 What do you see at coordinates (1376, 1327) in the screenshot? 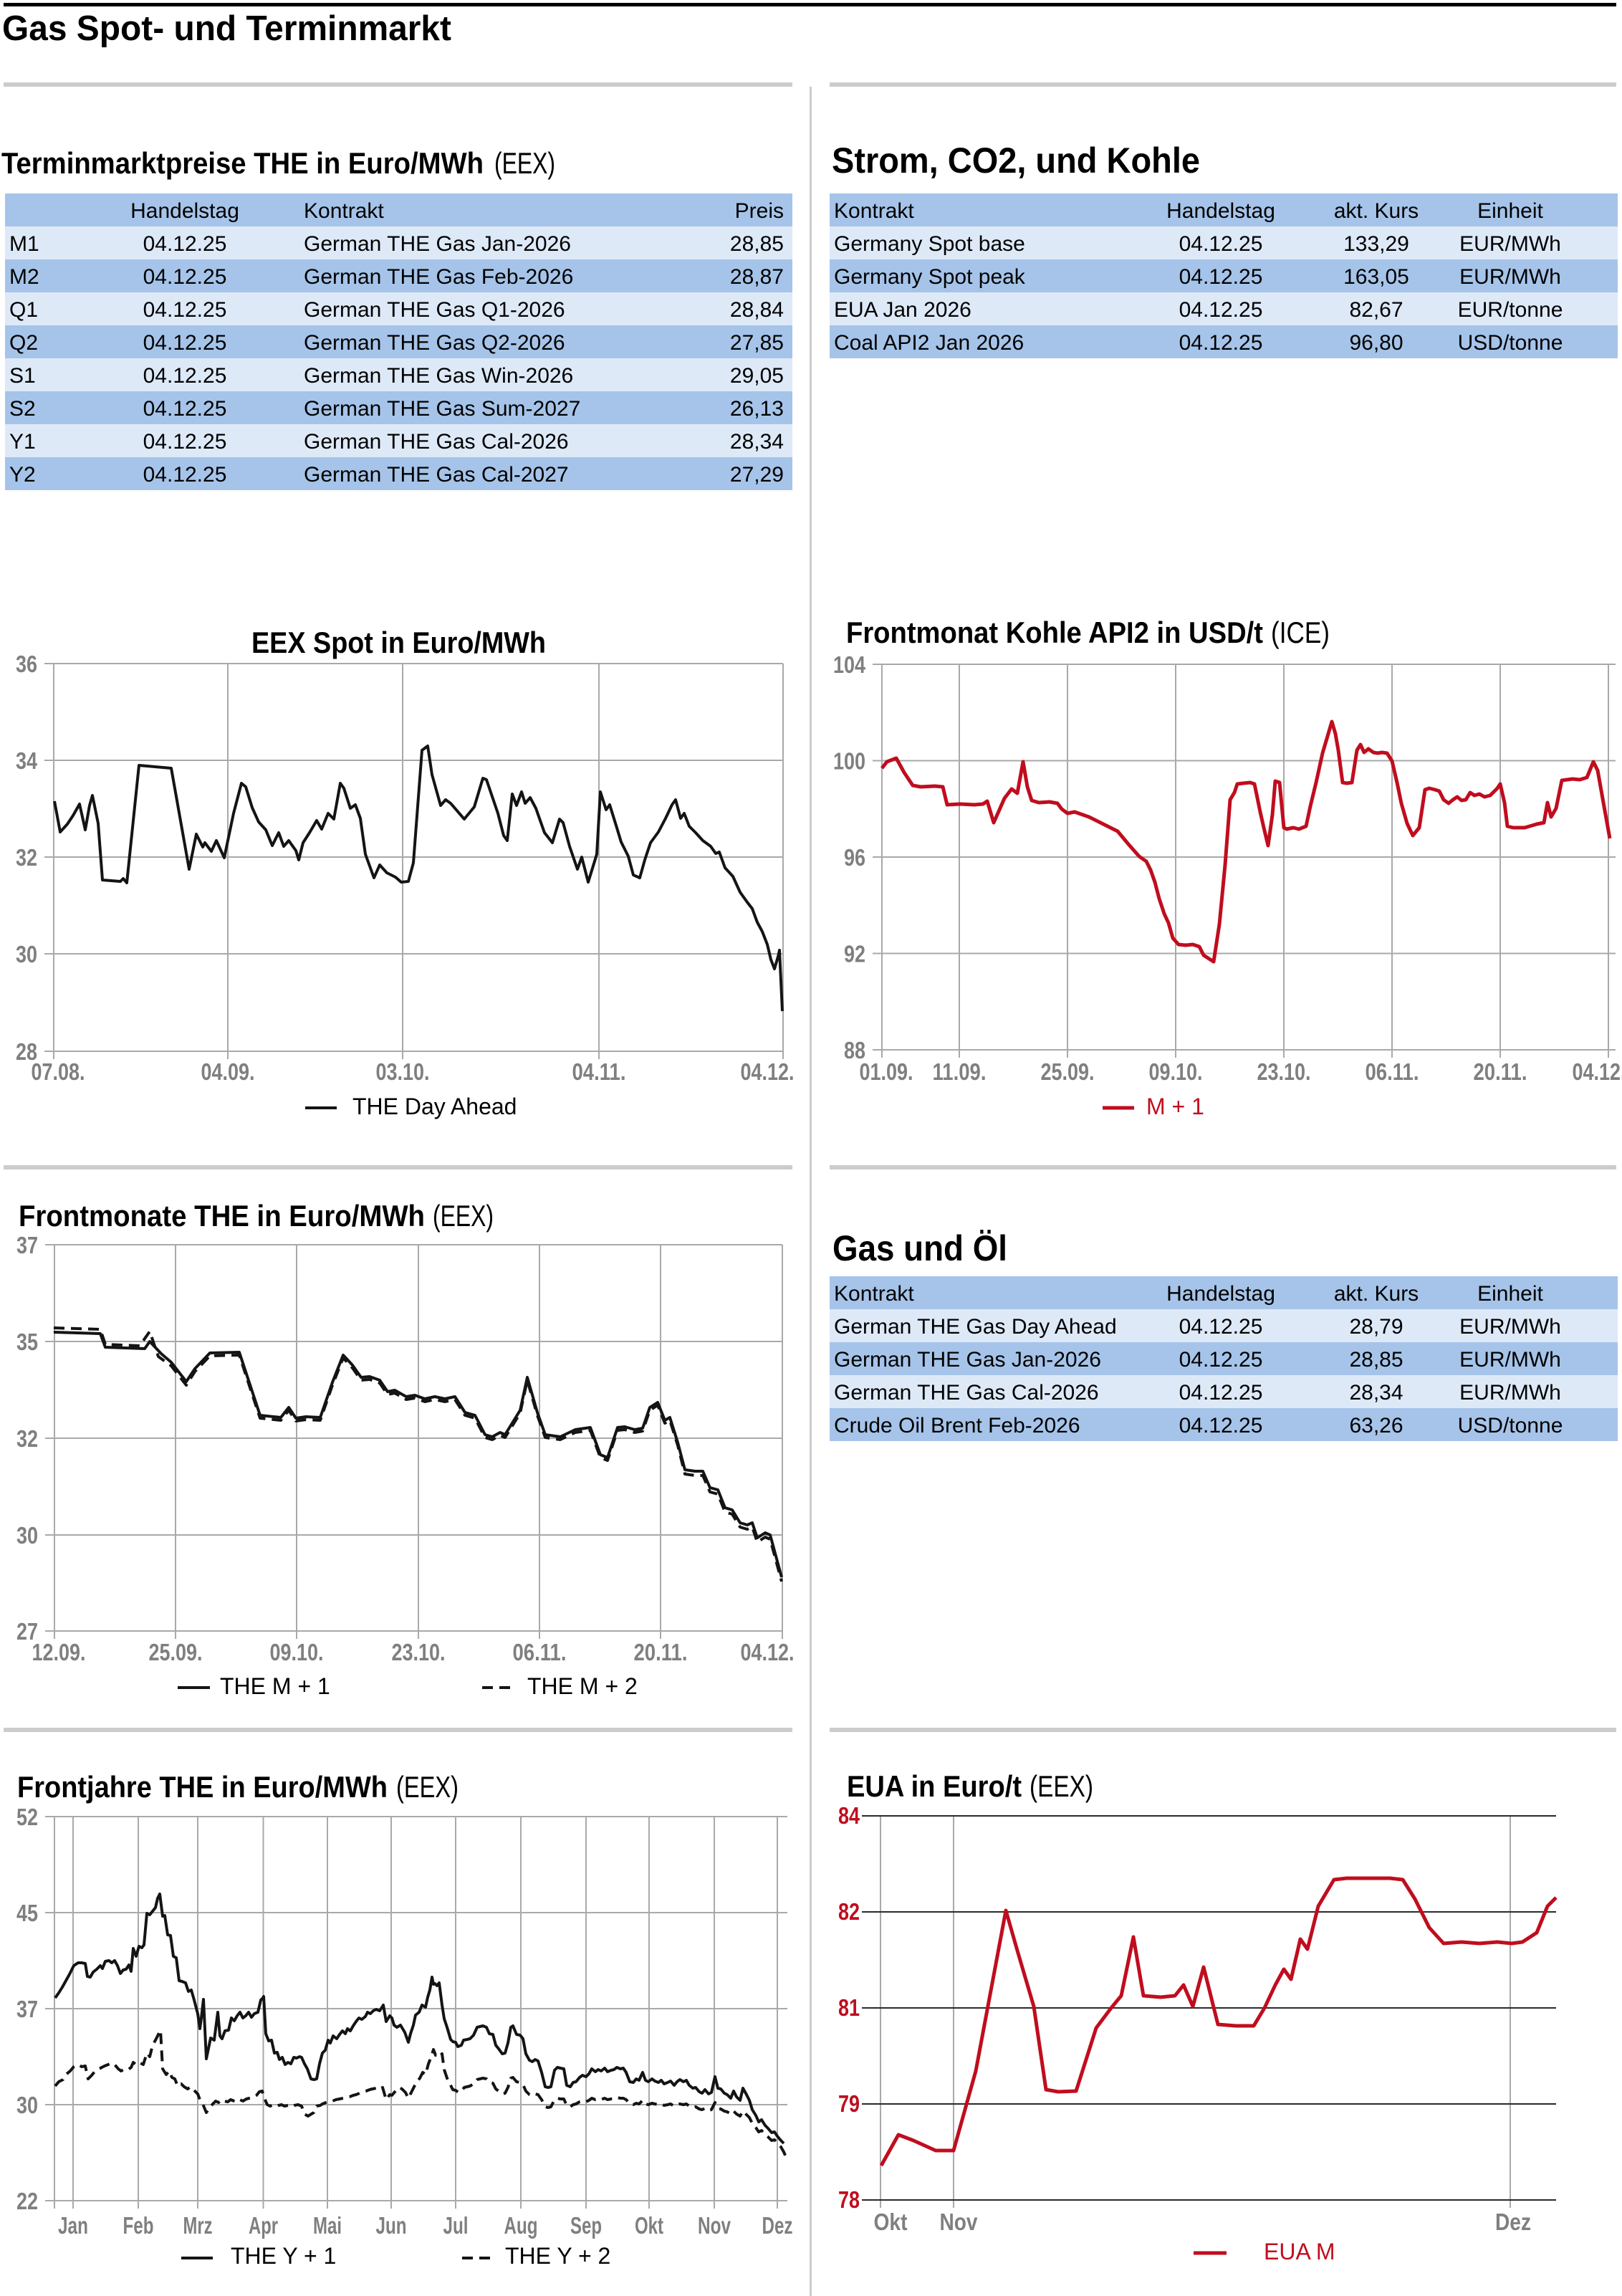
I see `svg-text: 28,79` at bounding box center [1376, 1327].